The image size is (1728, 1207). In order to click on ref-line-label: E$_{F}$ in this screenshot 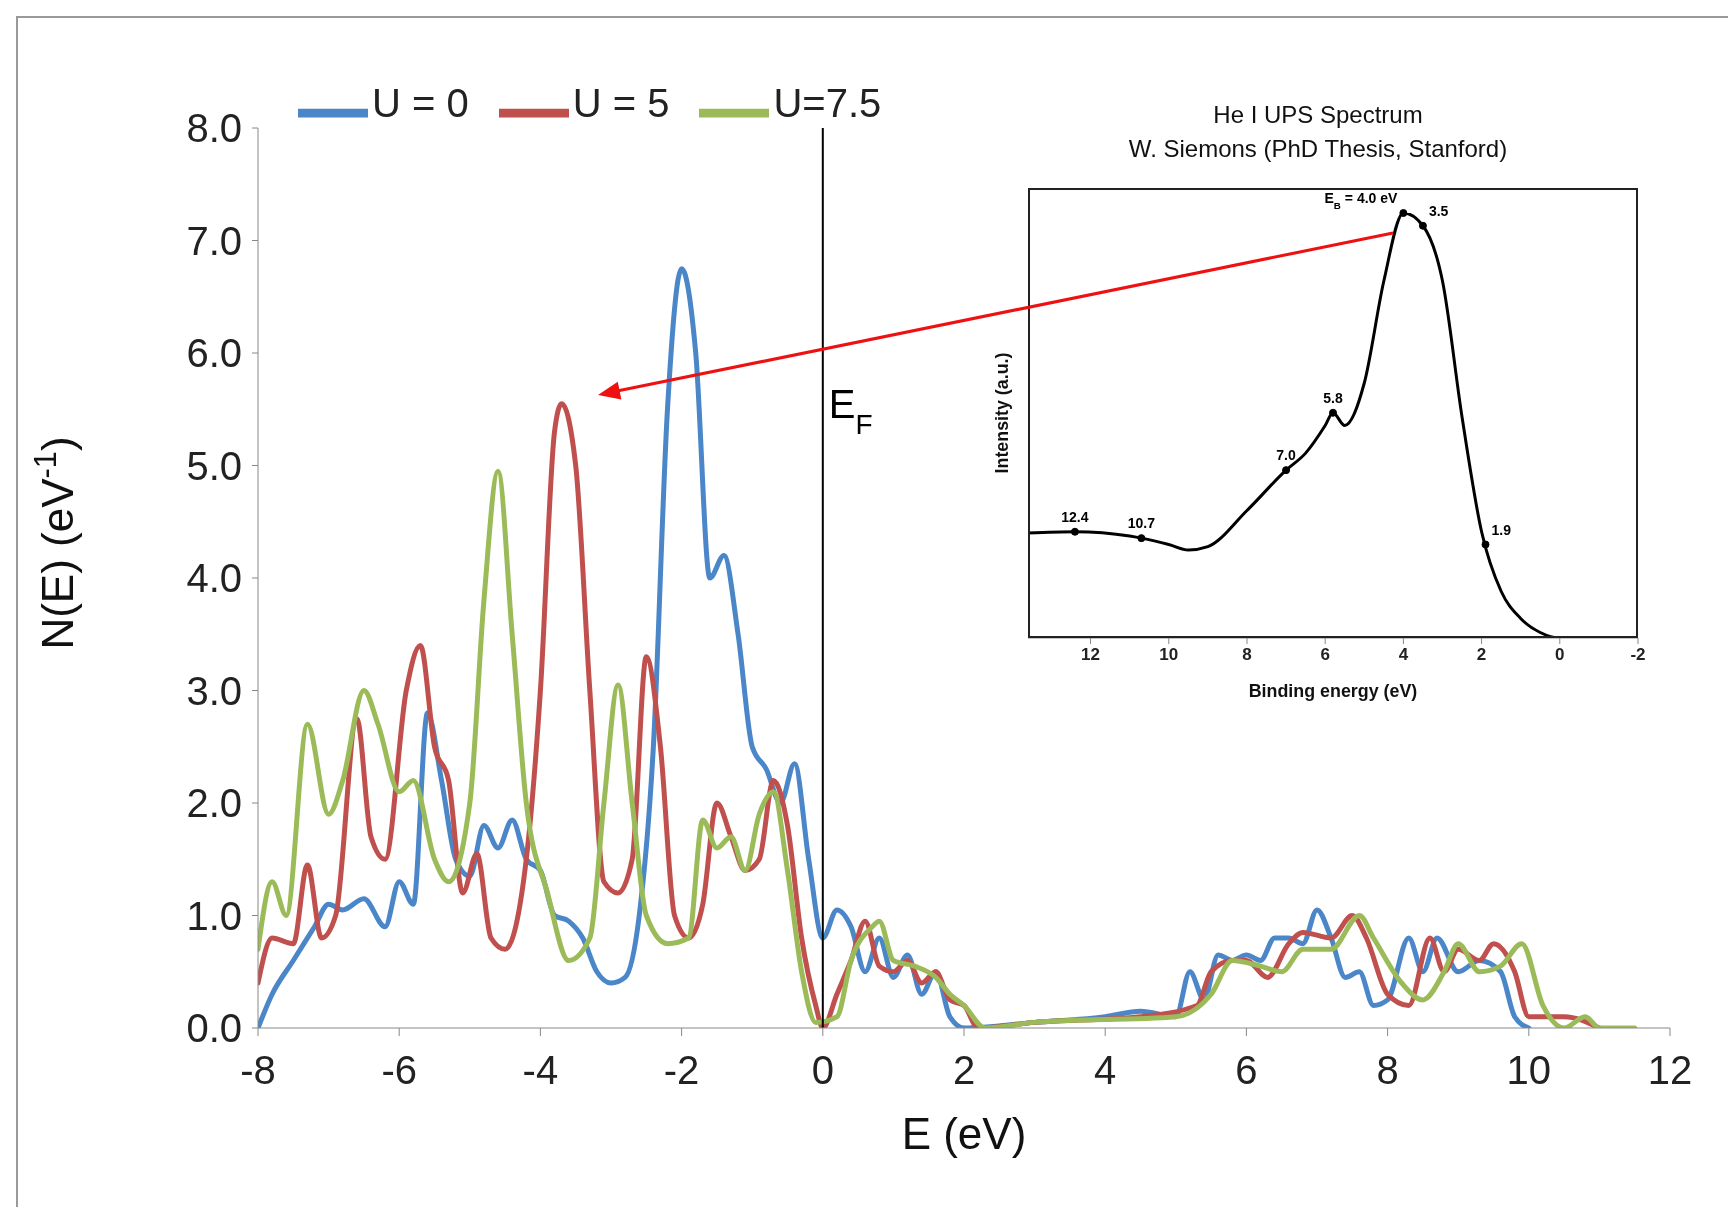, I will do `click(850, 411)`.